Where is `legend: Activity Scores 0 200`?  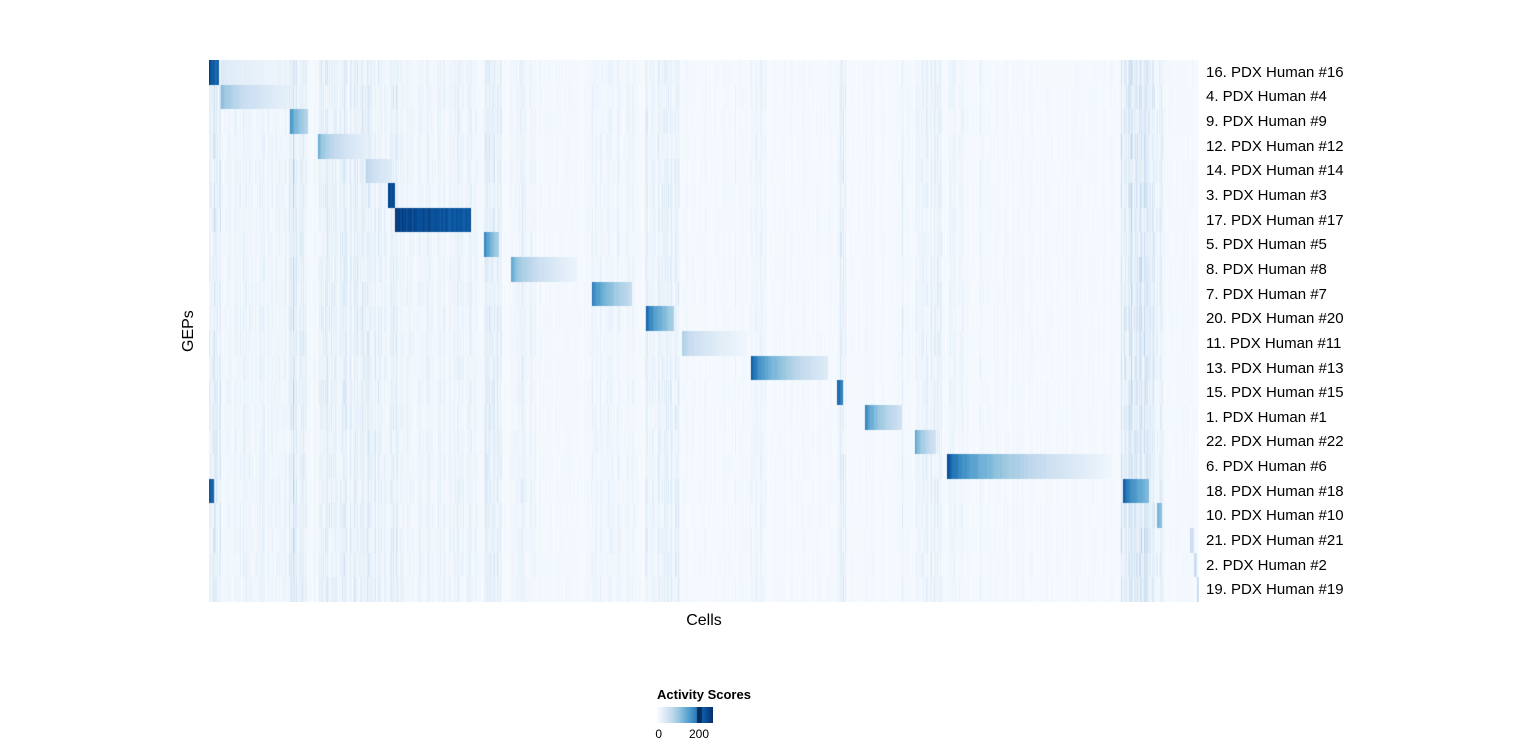 legend: Activity Scores 0 200 is located at coordinates (716, 714).